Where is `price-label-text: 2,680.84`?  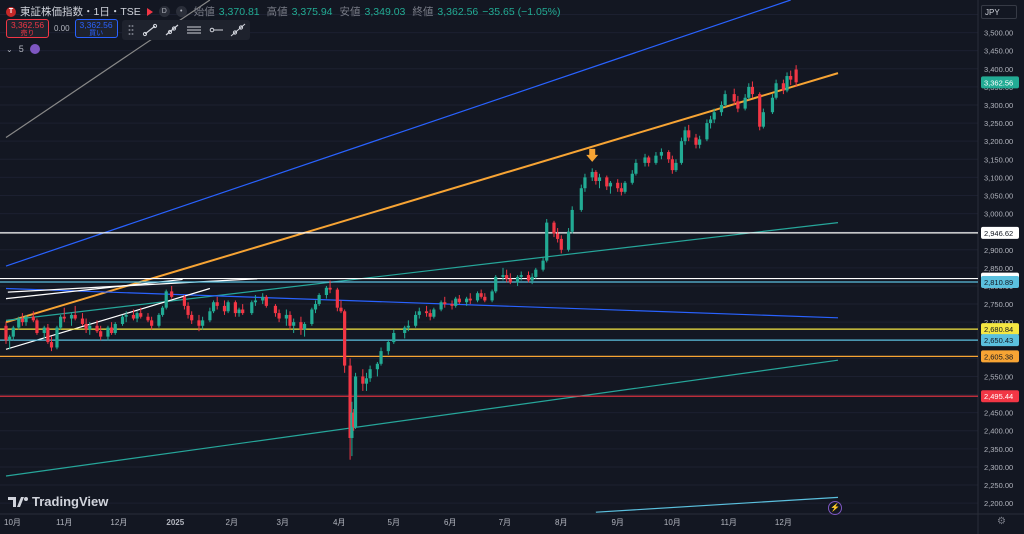
price-label-text: 2,680.84 is located at coordinates (998, 329).